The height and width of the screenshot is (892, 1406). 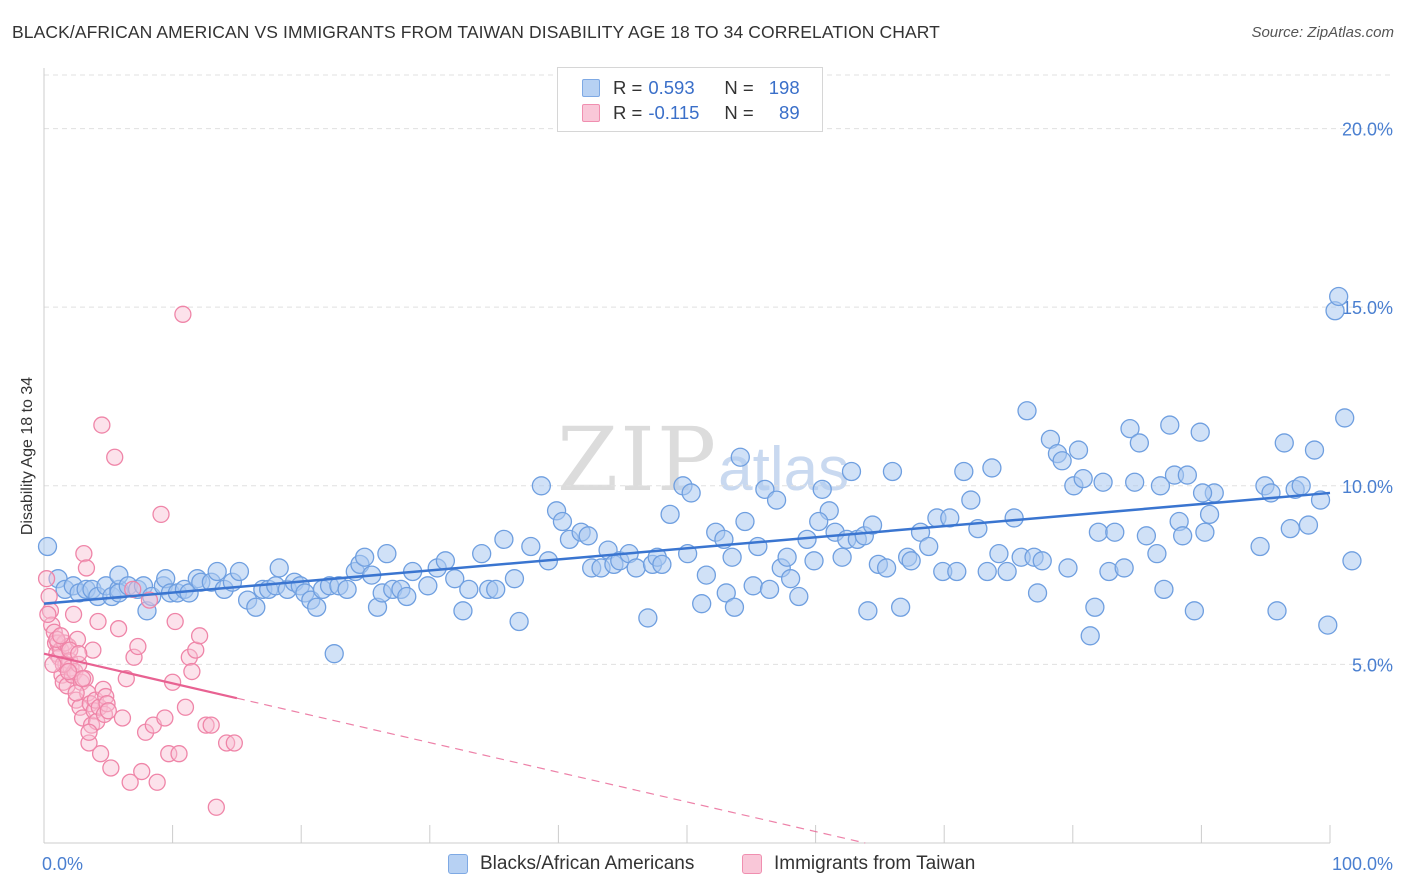 What do you see at coordinates (551, 770) in the screenshot?
I see `trend-line-taiwan-extension` at bounding box center [551, 770].